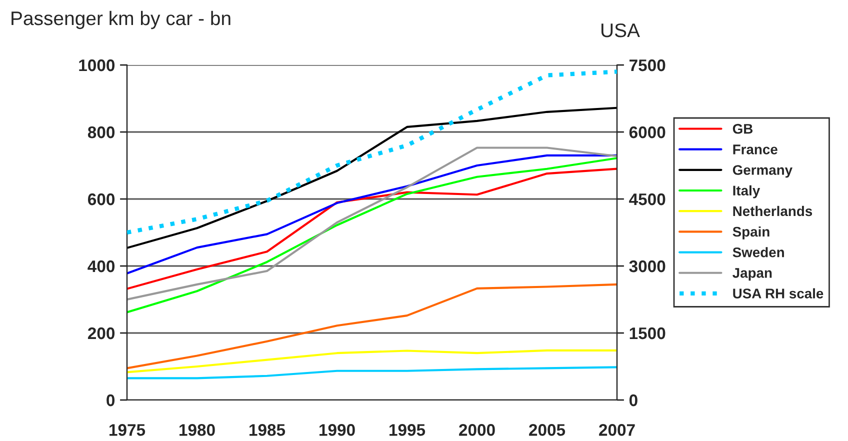  Describe the element at coordinates (762, 171) in the screenshot. I see `legend-label: Germany` at that location.